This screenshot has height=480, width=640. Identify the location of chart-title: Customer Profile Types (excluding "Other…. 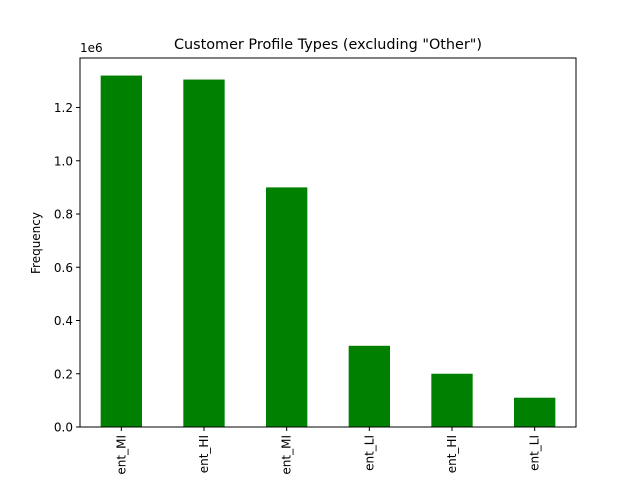
(328, 45).